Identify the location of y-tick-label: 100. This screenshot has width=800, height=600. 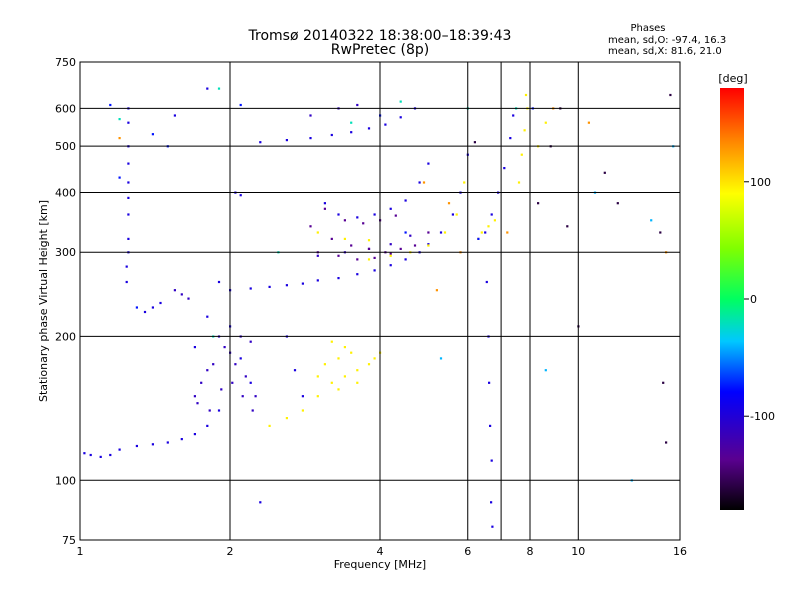
(65, 480).